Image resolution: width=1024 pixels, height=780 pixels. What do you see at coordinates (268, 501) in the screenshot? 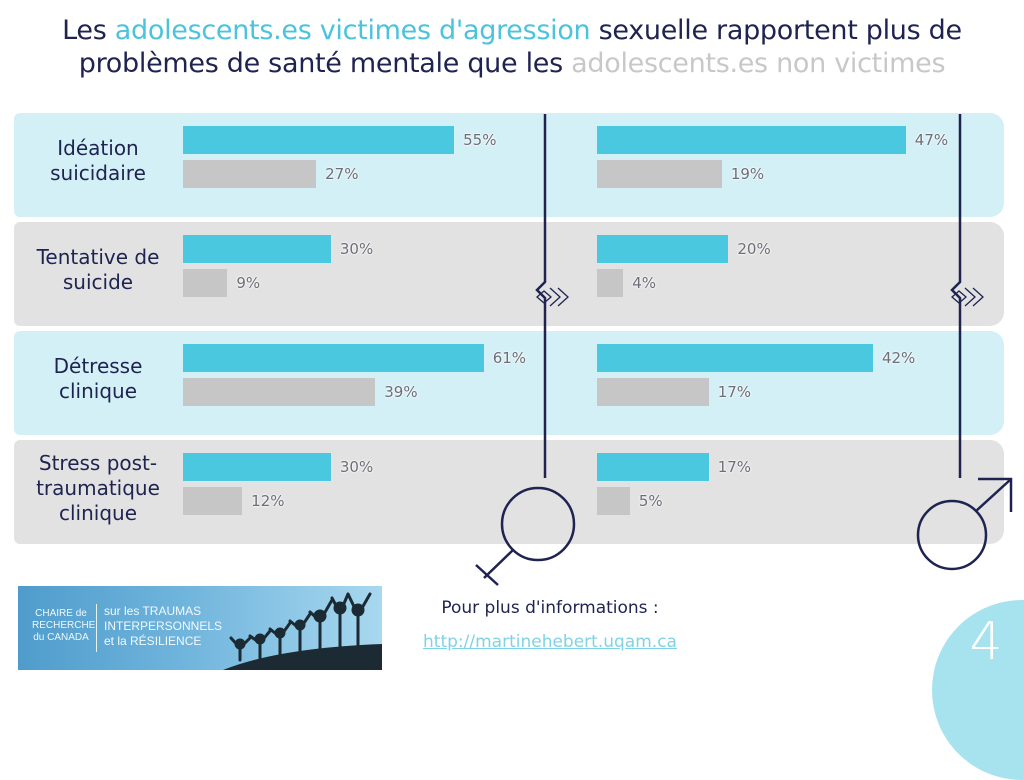
I see `data-label: 12%` at bounding box center [268, 501].